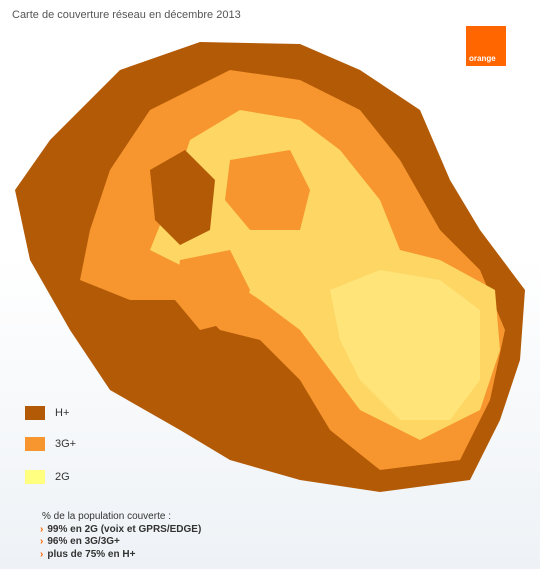 Image resolution: width=540 pixels, height=569 pixels. What do you see at coordinates (106, 516) in the screenshot?
I see `stats-heading: % de la population couverte :` at bounding box center [106, 516].